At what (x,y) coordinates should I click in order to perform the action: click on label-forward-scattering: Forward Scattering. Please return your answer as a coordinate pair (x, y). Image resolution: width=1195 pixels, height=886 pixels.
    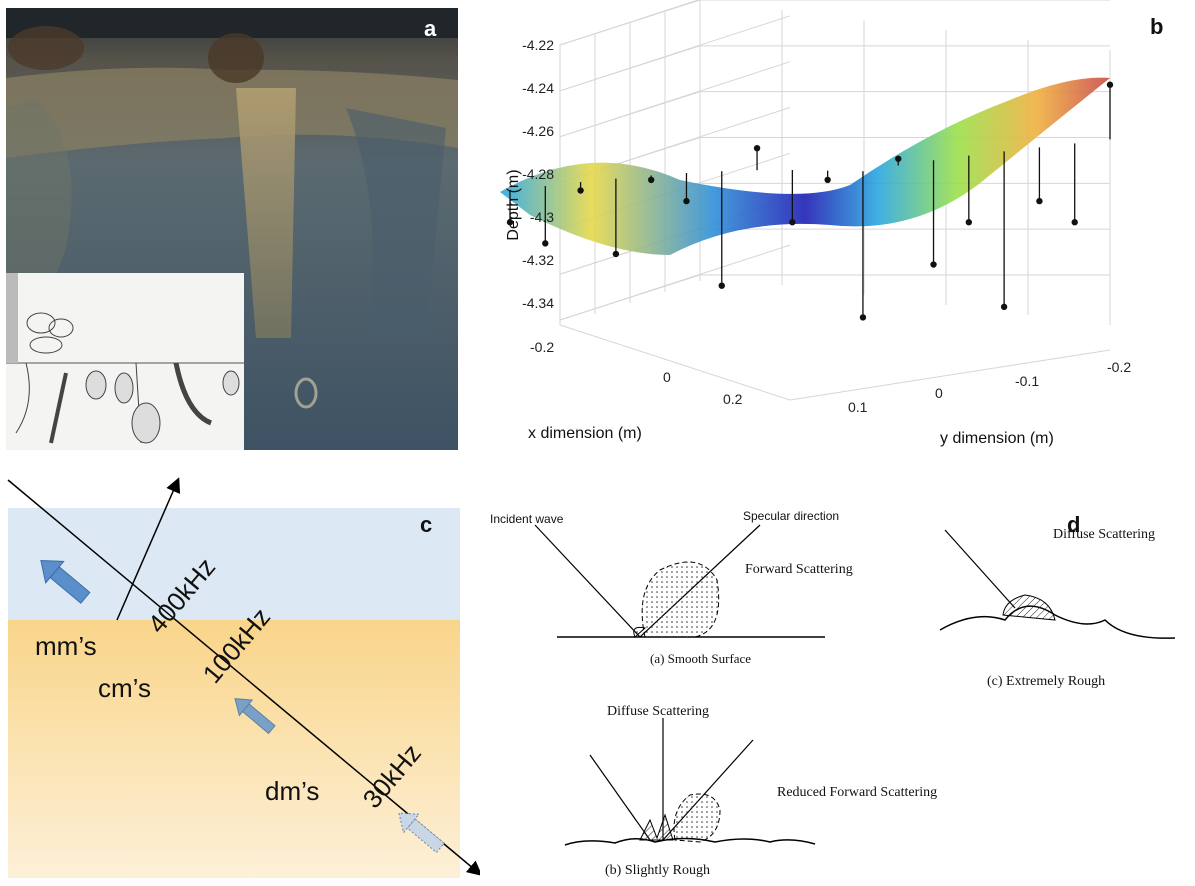
    Looking at the image, I should click on (799, 569).